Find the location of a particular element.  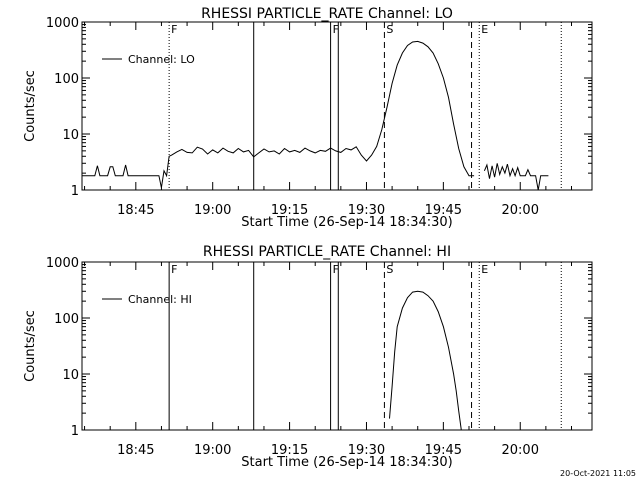

legend-label: Channel: LO is located at coordinates (161, 59).